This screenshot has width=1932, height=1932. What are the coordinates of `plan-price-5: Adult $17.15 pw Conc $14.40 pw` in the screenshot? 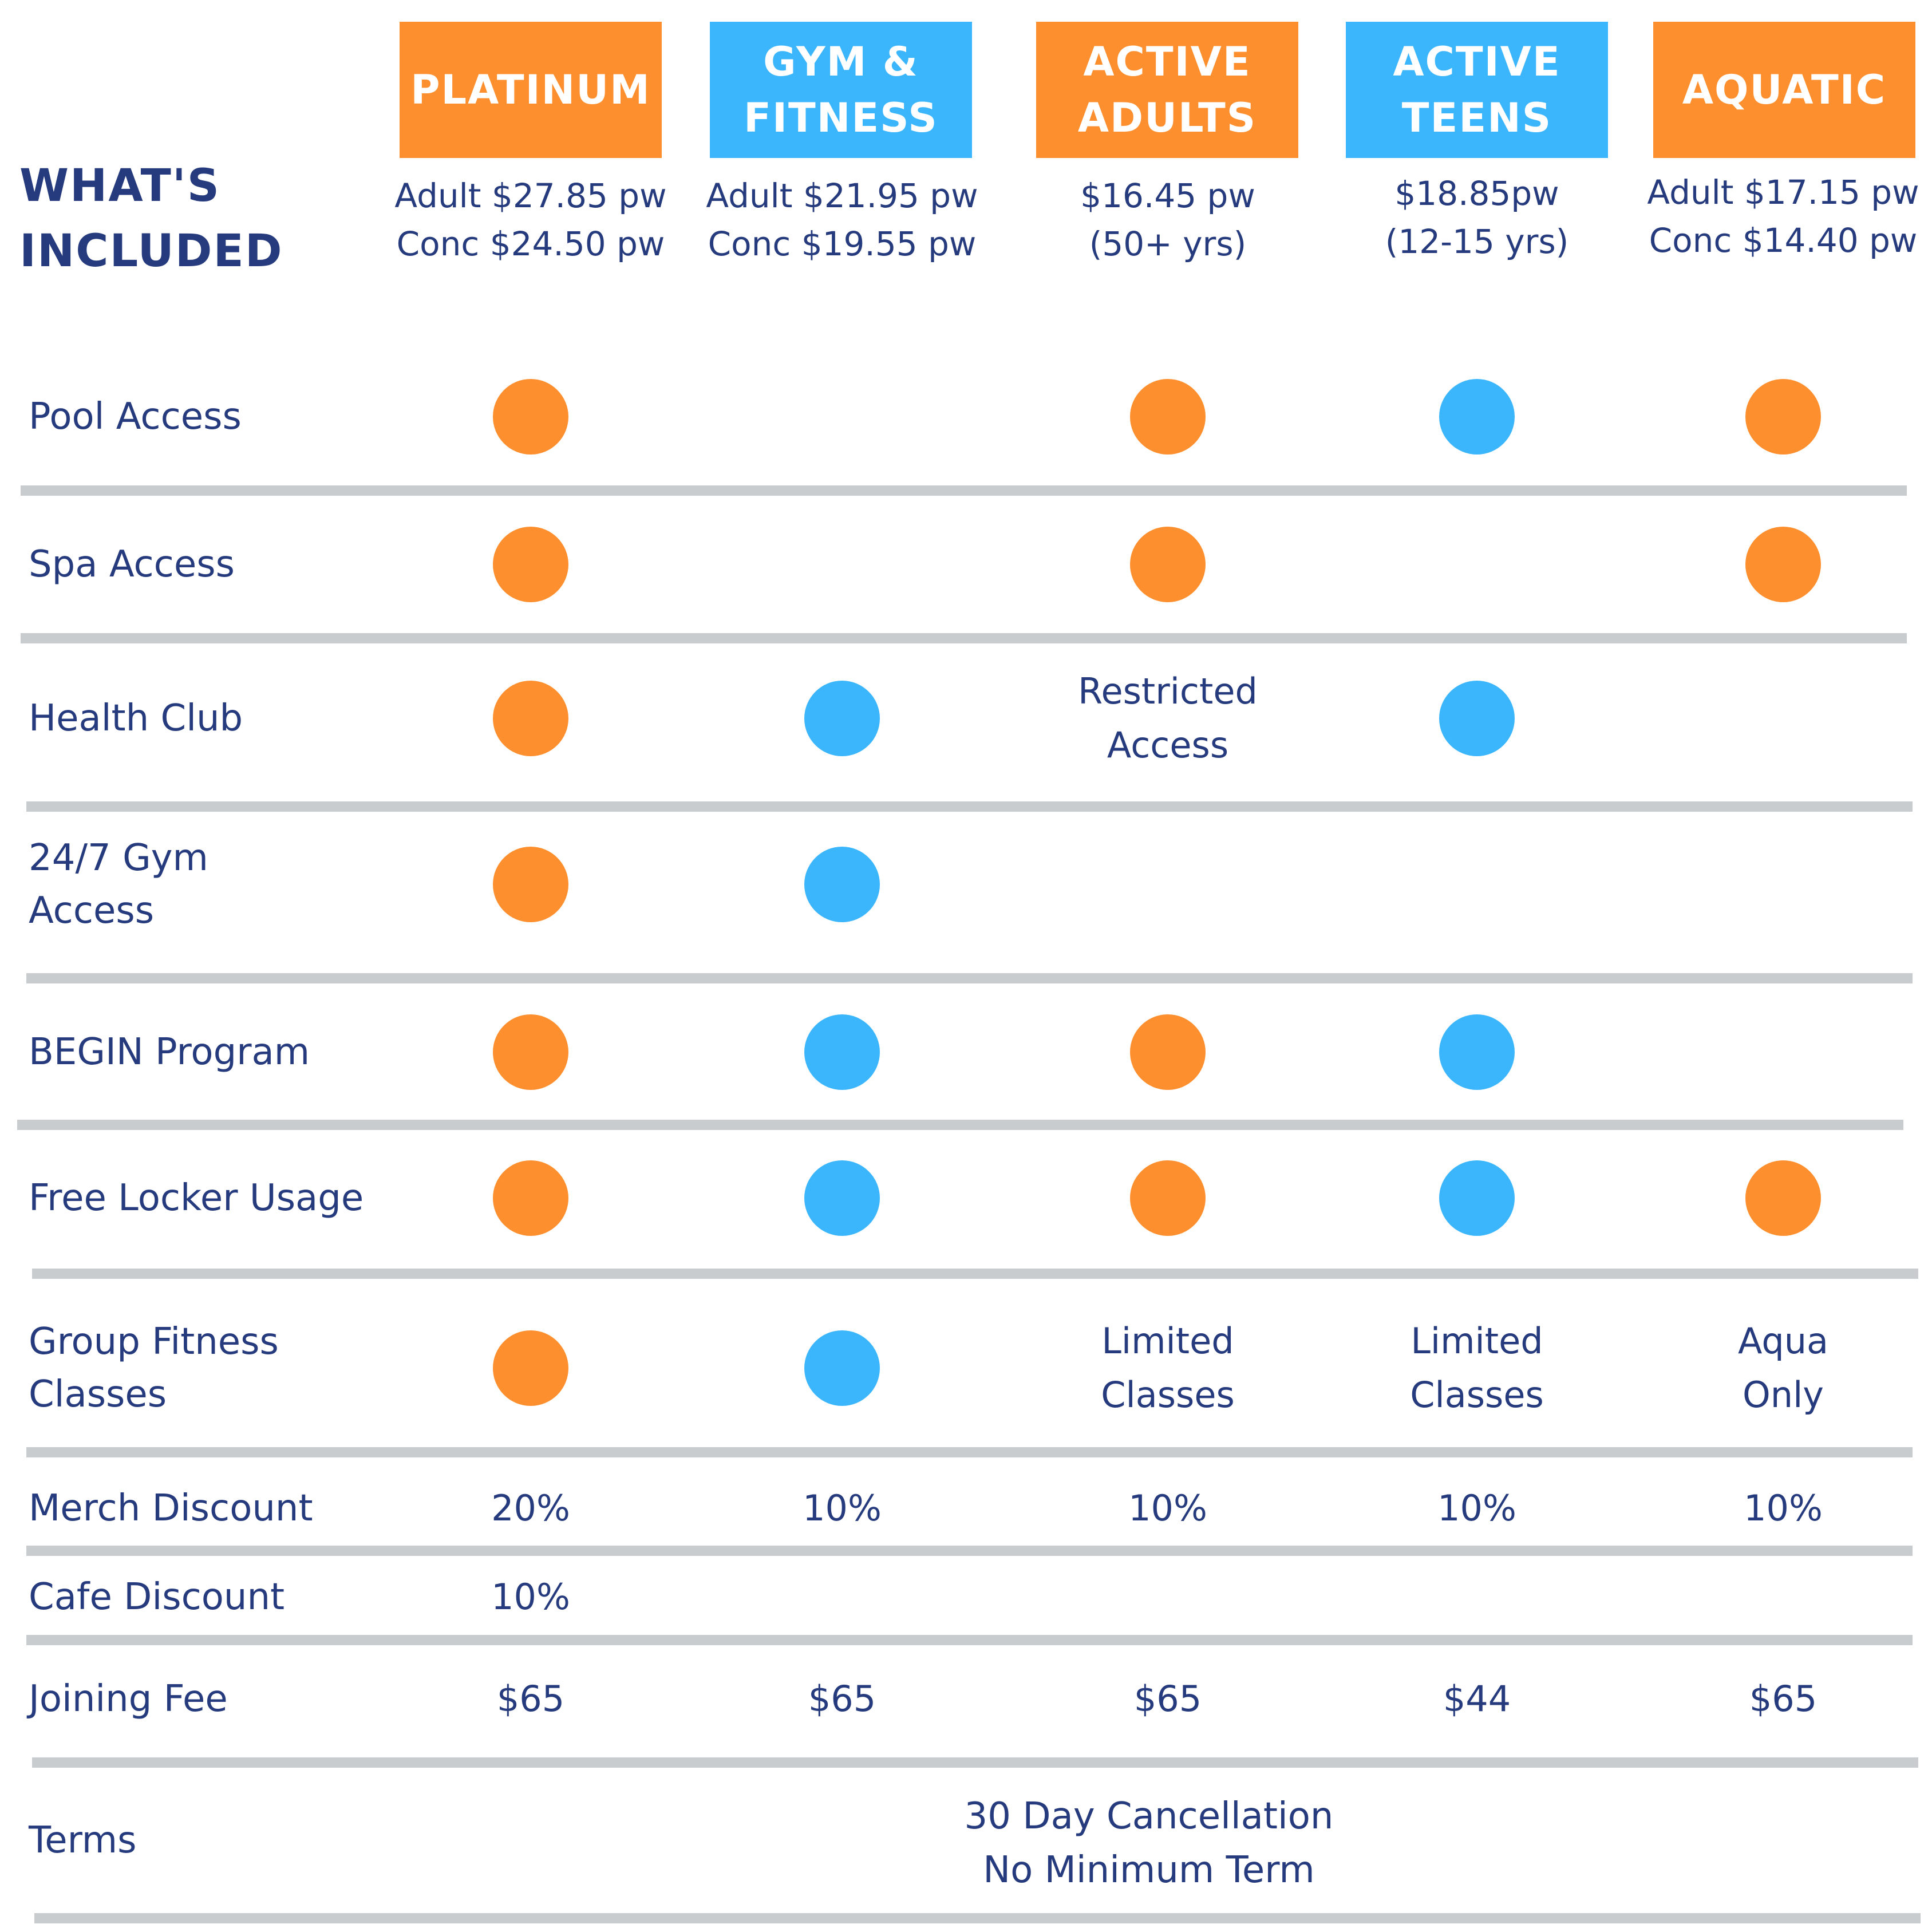 It's located at (1783, 216).